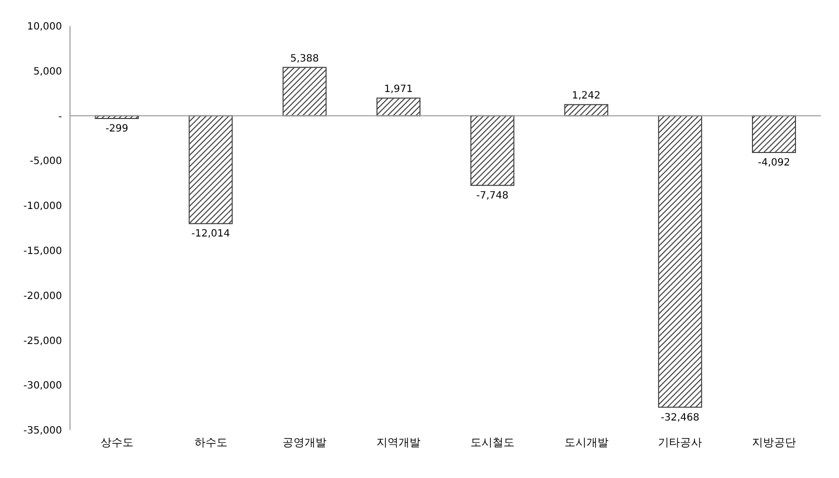 This screenshot has height=478, width=839. Describe the element at coordinates (398, 90) in the screenshot. I see `data-label: 1,971` at that location.